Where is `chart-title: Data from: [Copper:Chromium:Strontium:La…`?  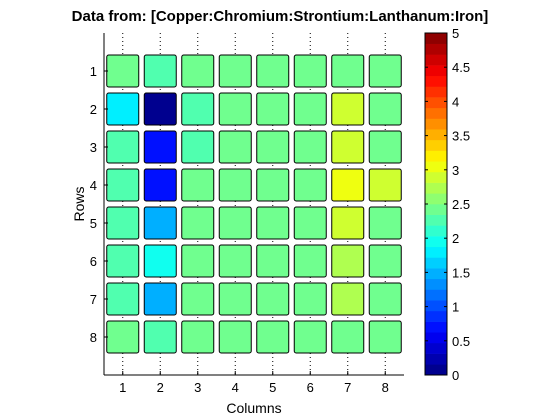
chart-title: Data from: [Copper:Chromium:Strontium:La… is located at coordinates (280, 16).